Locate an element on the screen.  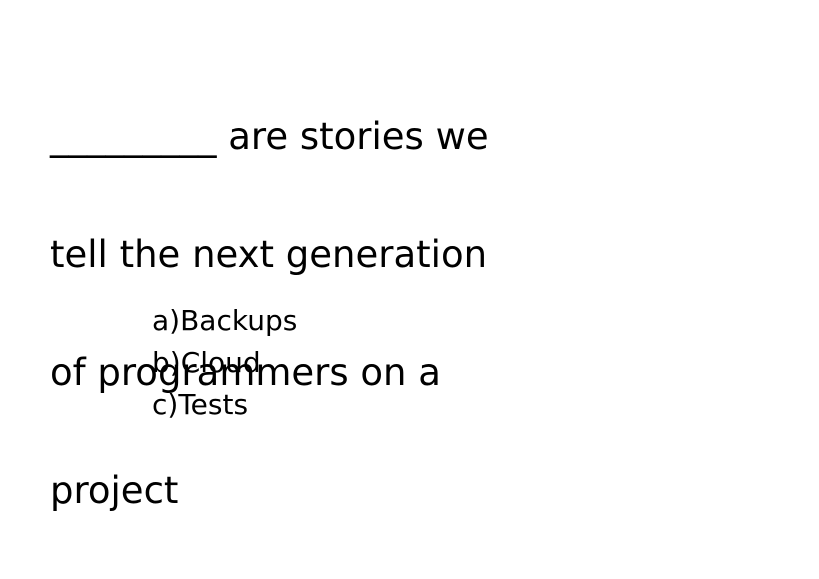
option-b: b)Cloud is located at coordinates (206, 362).